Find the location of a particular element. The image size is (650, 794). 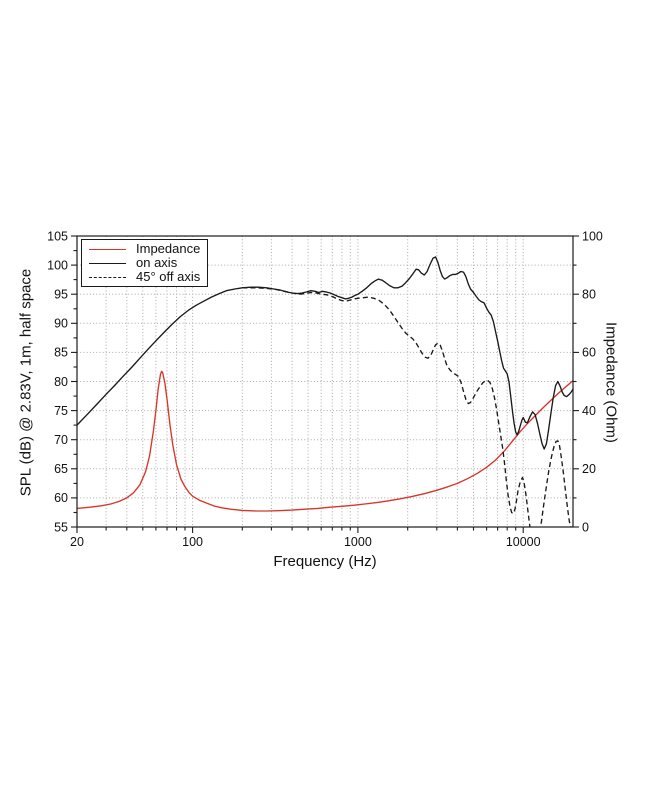

x-axis-title: Frequency (Hz) is located at coordinates (325, 561).